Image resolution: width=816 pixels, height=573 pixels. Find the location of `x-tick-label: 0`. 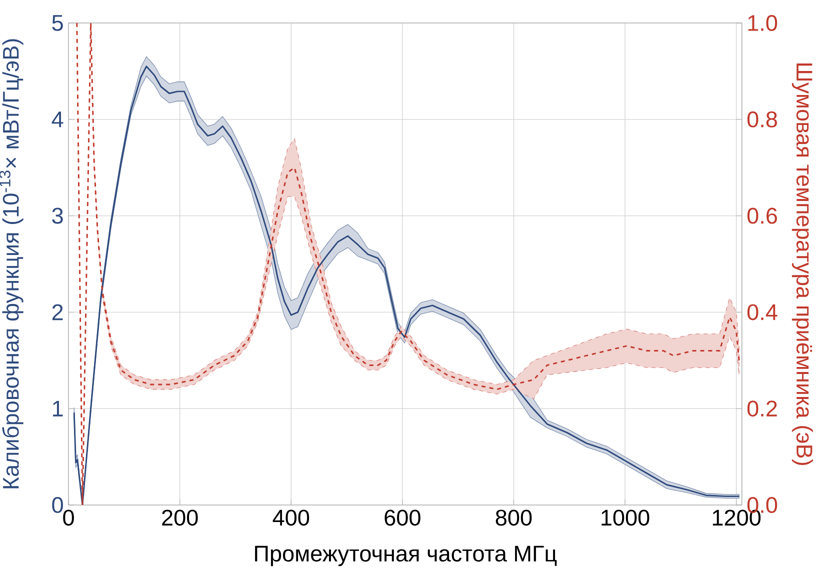

x-tick-label: 0 is located at coordinates (68, 518).